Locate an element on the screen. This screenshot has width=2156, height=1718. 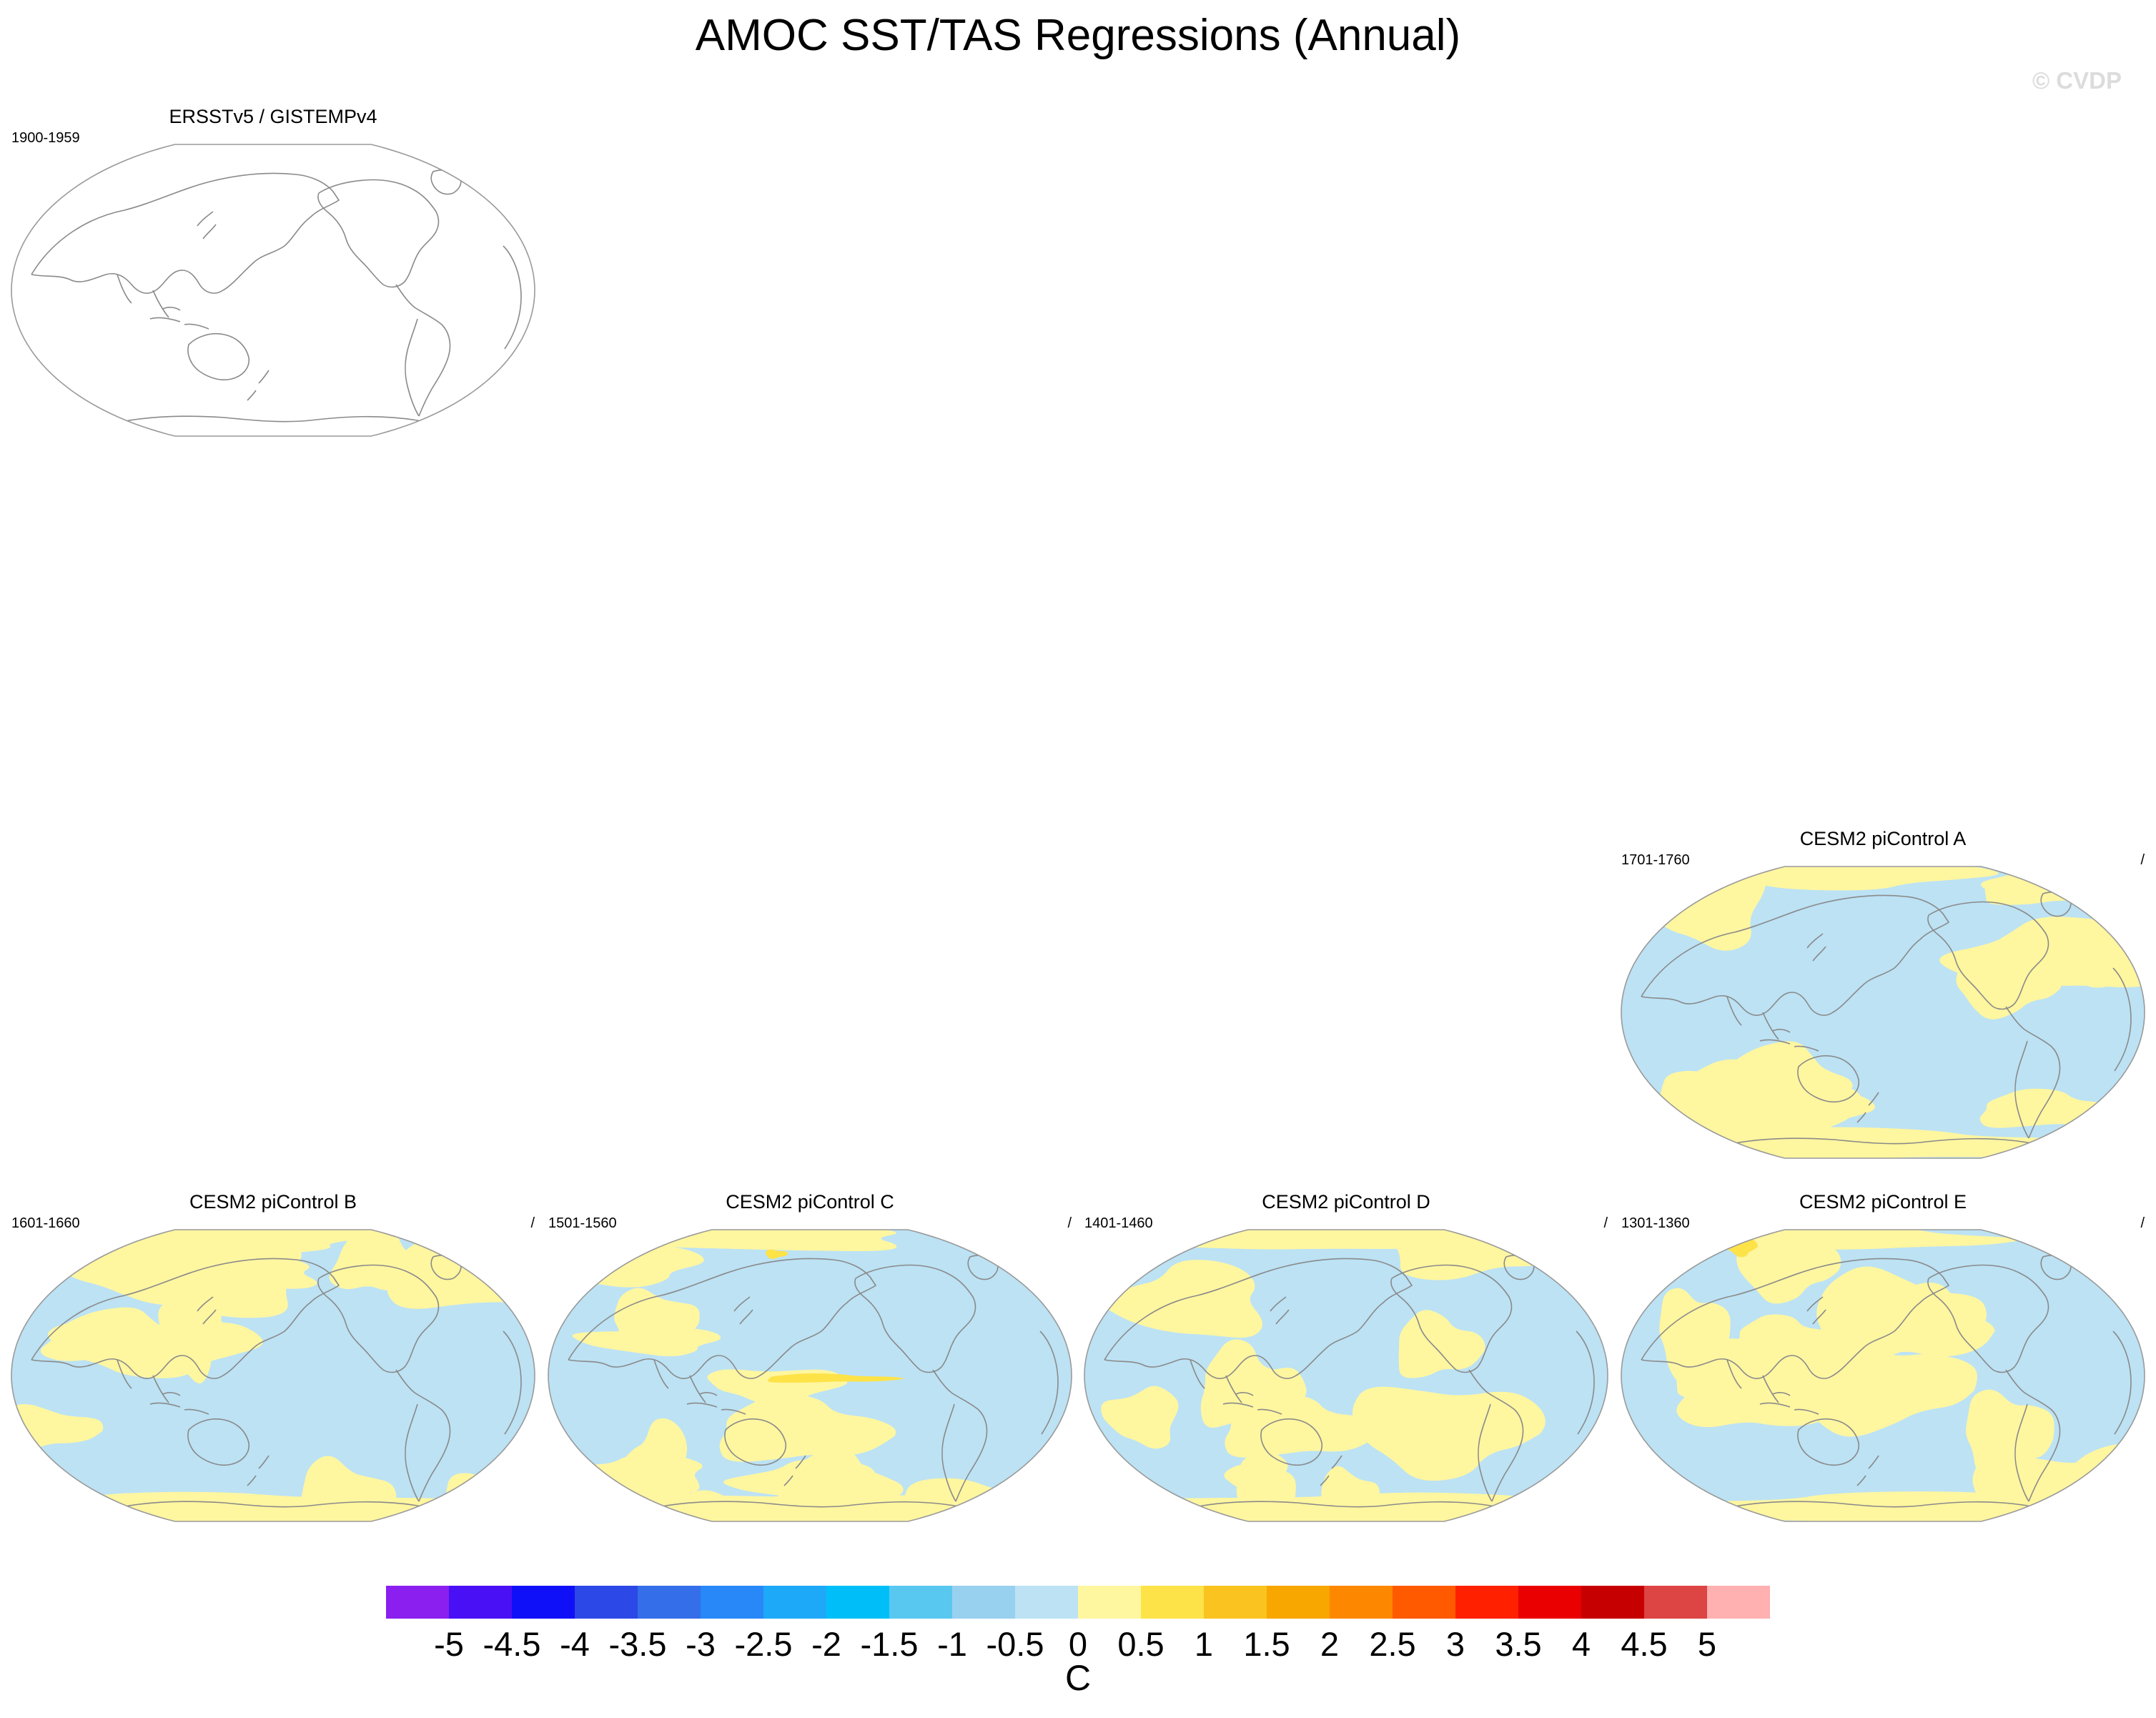
colorbar-tick-label: 2 is located at coordinates (1330, 1644).